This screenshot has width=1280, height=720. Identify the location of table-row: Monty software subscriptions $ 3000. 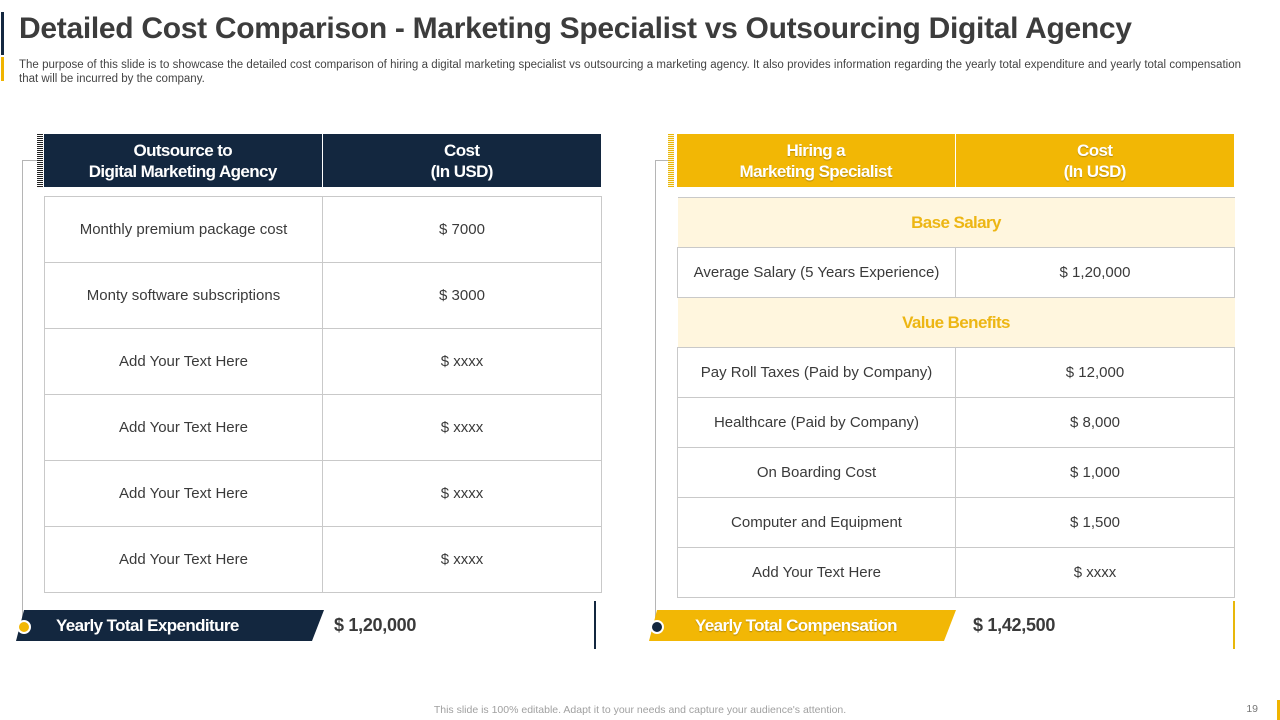
(323, 295).